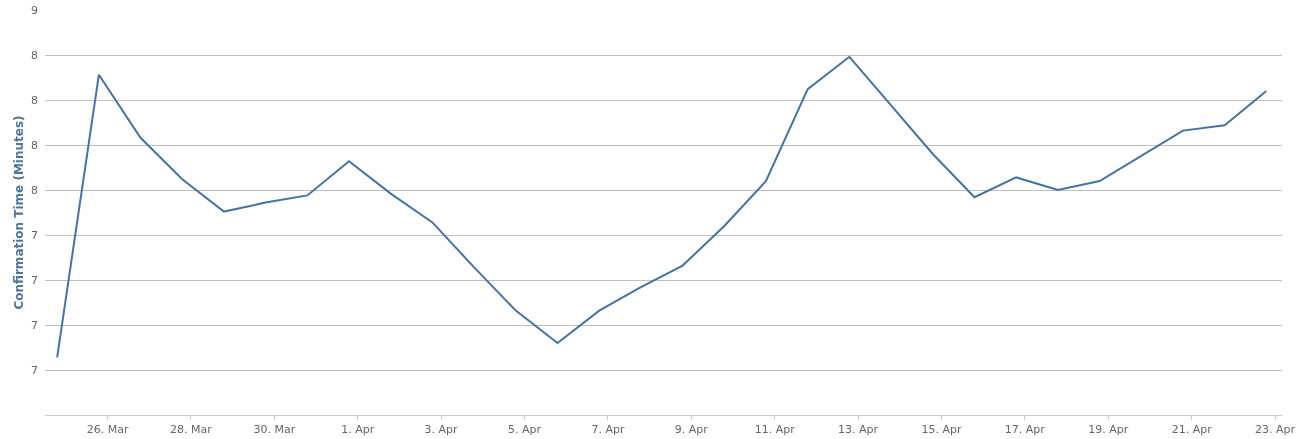 The image size is (1302, 439). Describe the element at coordinates (691, 430) in the screenshot. I see `x-tick-label: 9. Apr` at that location.